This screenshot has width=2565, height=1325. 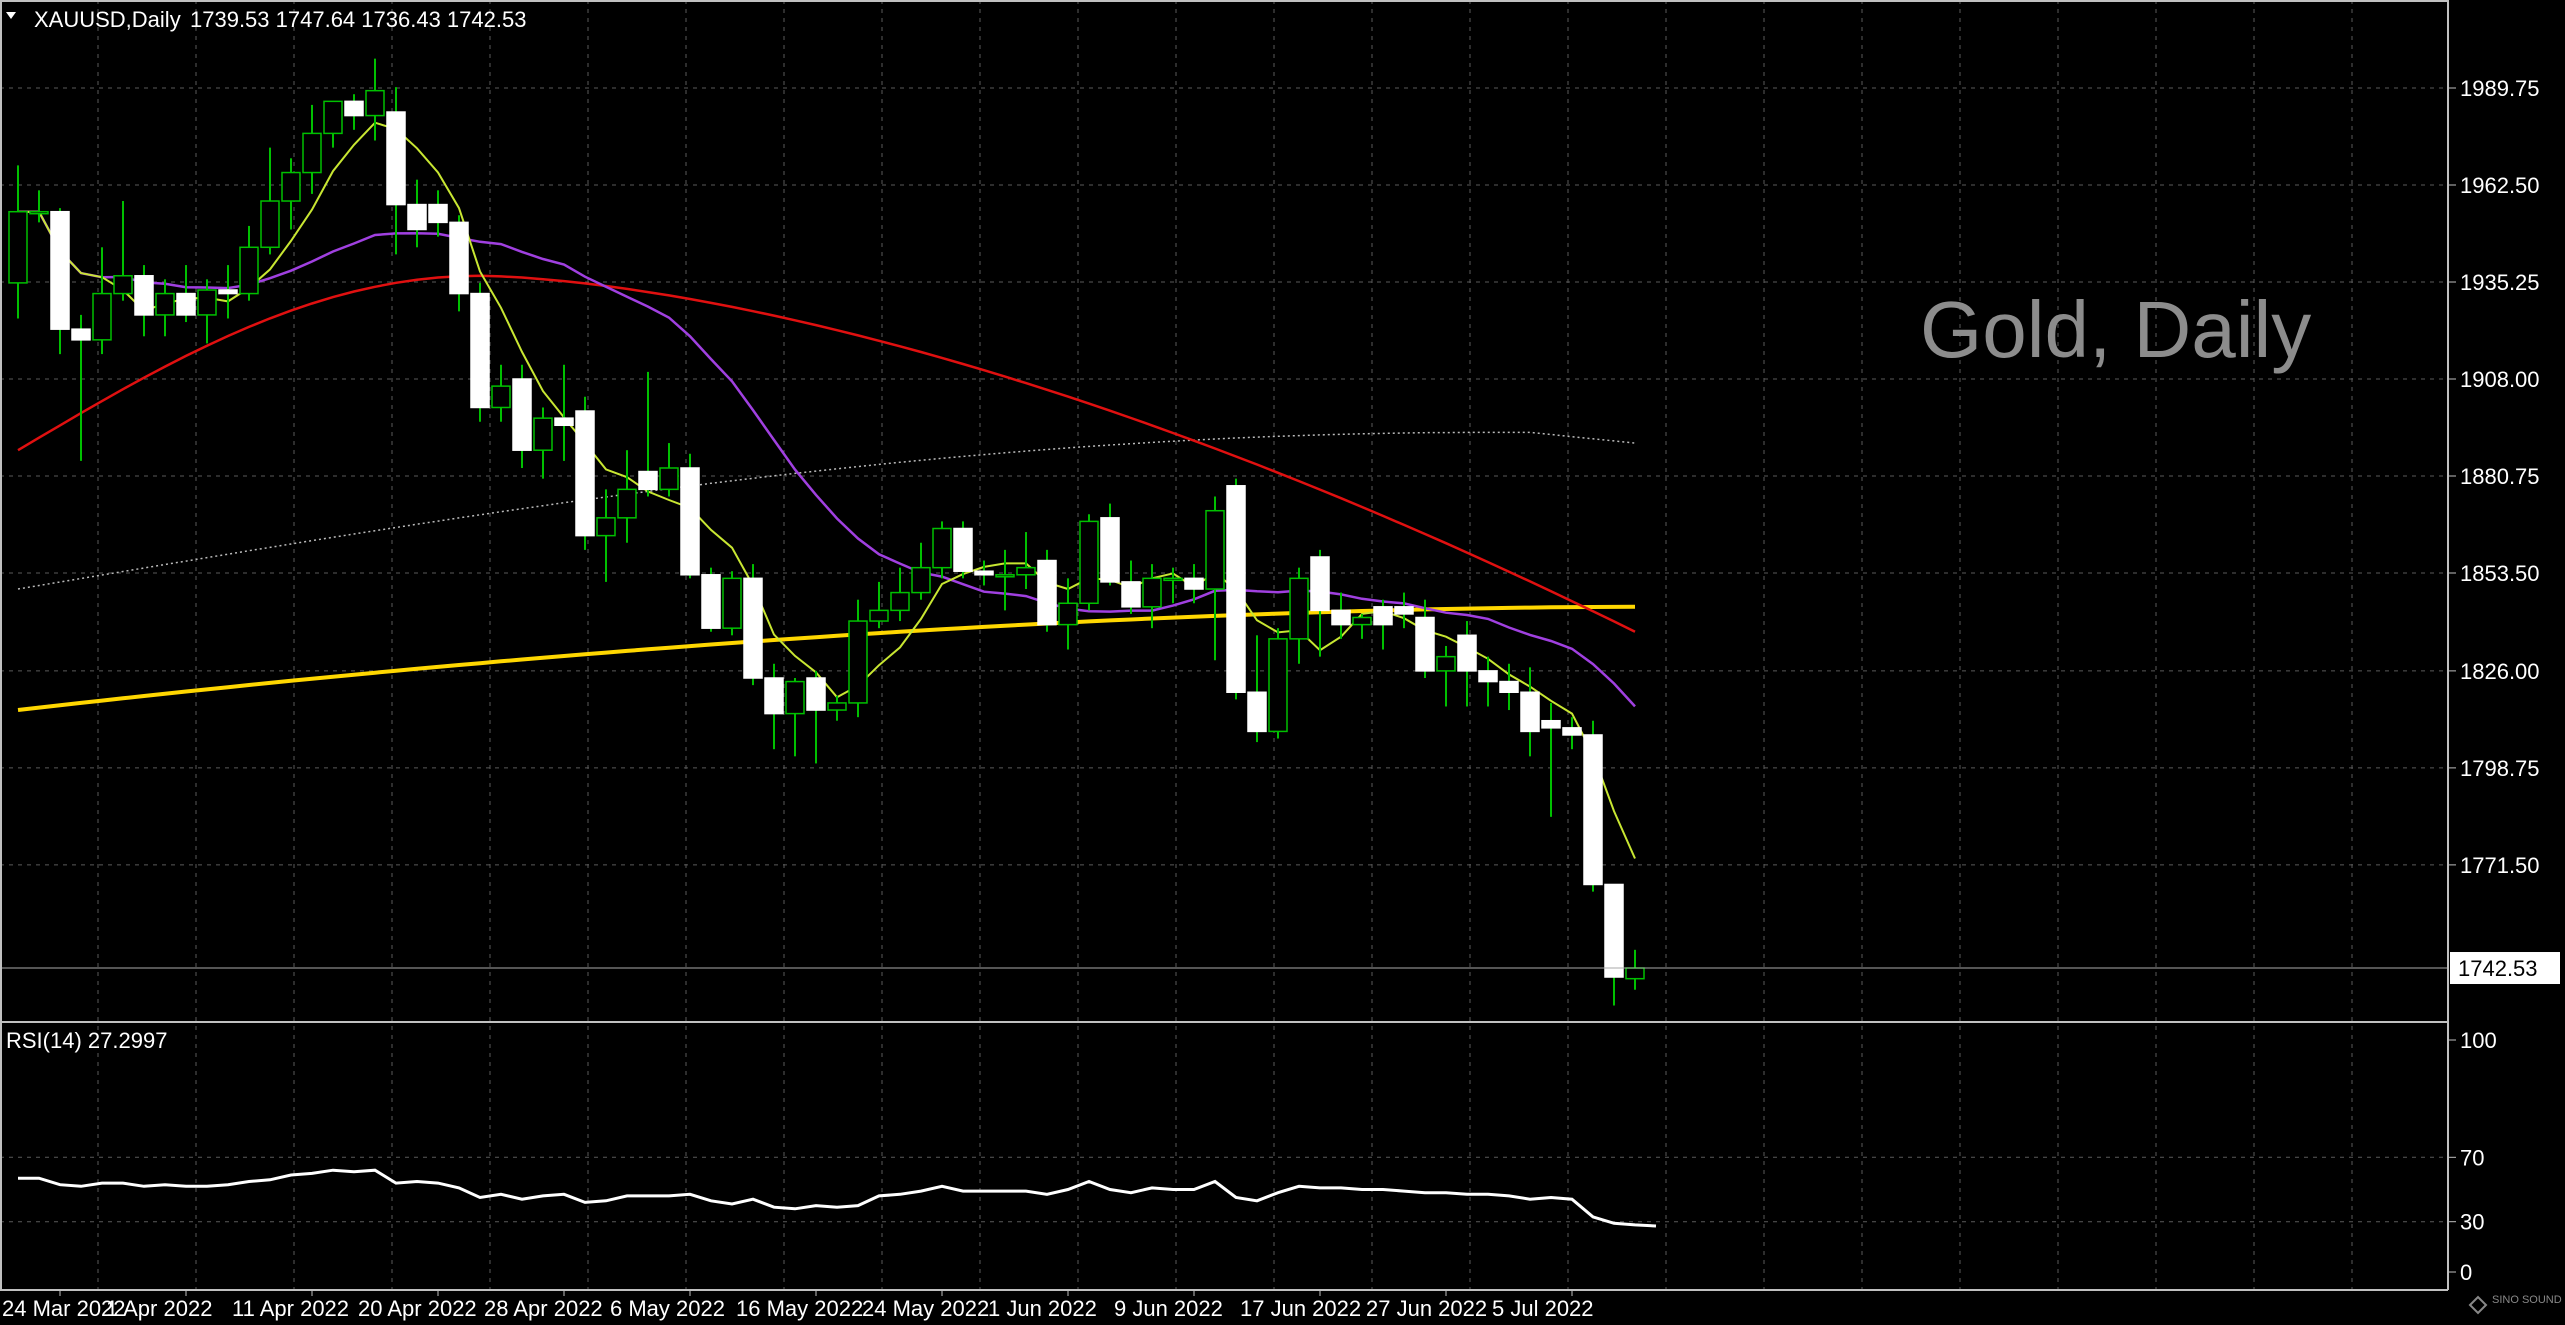 I want to click on header-symbol: XAUUSD,Daily, so click(x=107, y=19).